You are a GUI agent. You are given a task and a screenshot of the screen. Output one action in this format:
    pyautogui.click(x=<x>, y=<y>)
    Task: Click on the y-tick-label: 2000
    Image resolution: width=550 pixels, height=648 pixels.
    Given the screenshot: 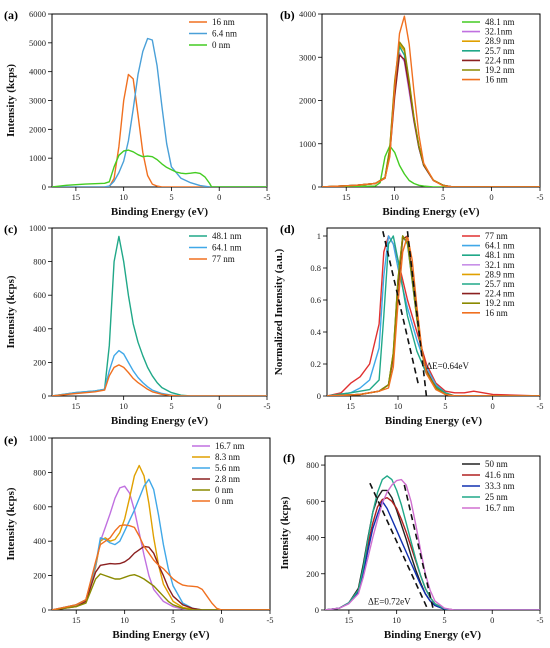 What is the action you would take?
    pyautogui.click(x=37, y=129)
    